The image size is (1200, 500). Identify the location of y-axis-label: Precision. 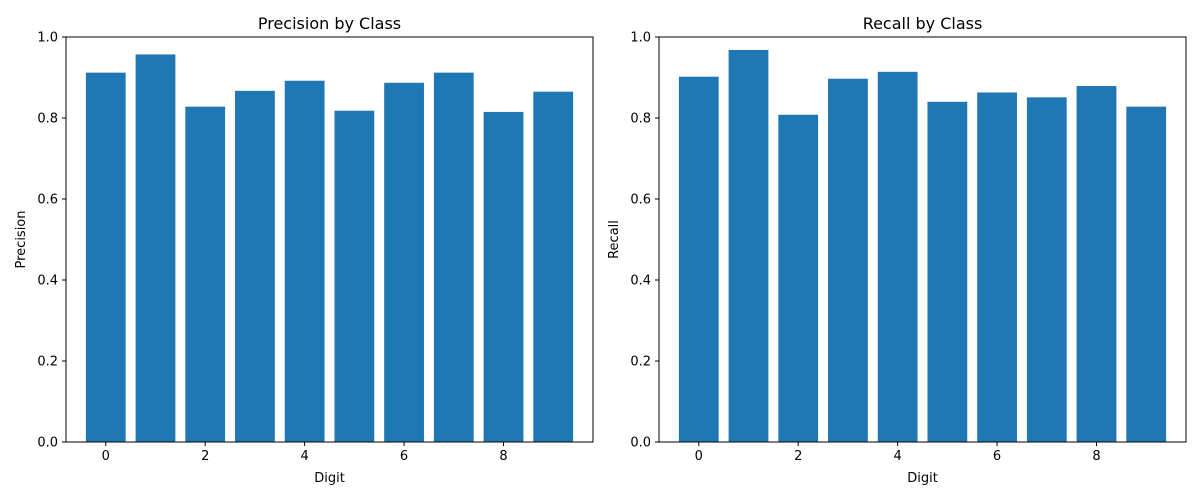
(21, 239).